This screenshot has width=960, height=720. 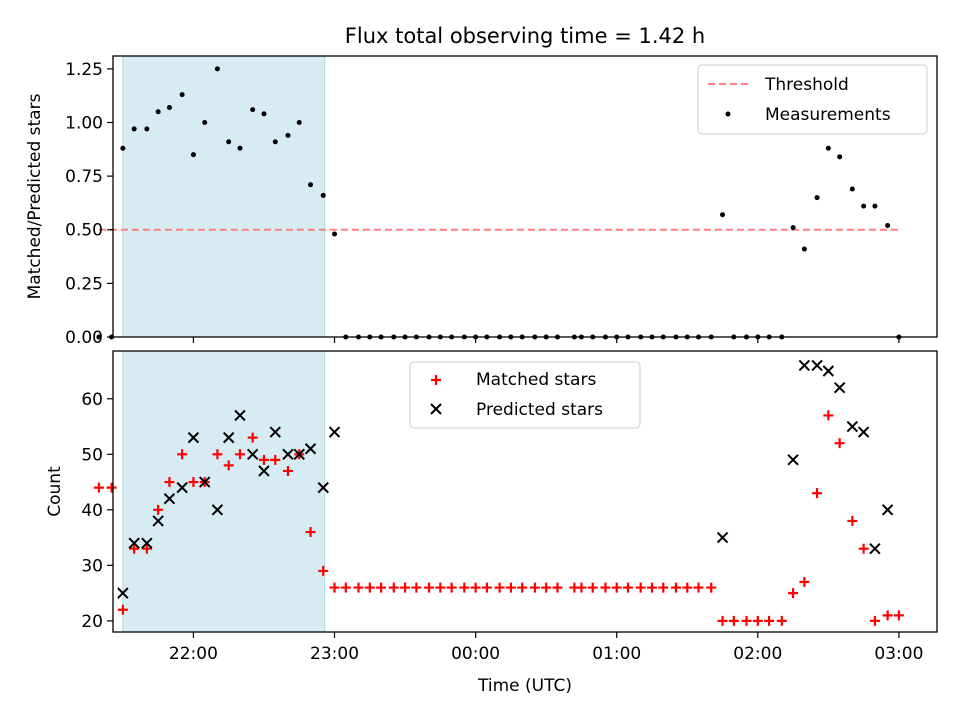 I want to click on x-tick-label: 03:00, so click(x=898, y=654).